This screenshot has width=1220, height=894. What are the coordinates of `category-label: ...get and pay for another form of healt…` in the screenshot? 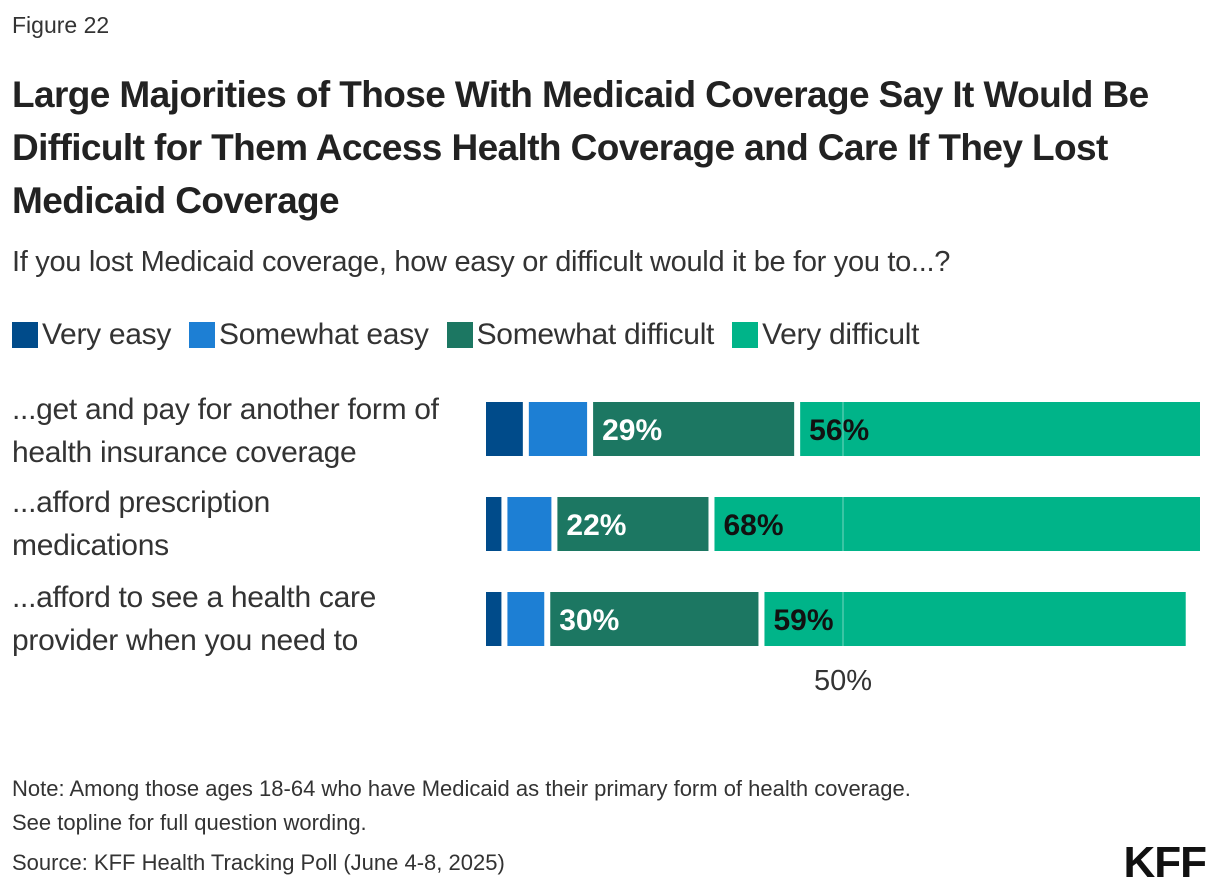 It's located at (225, 431).